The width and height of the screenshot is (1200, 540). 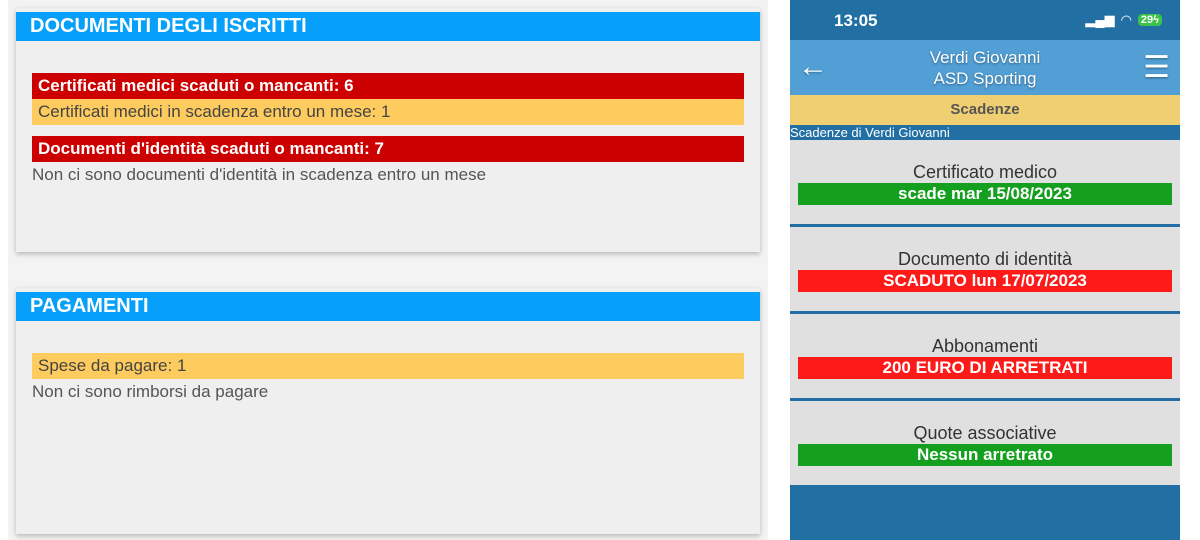 I want to click on expenses-to-pay: Spese da pagare: 1, so click(x=388, y=366).